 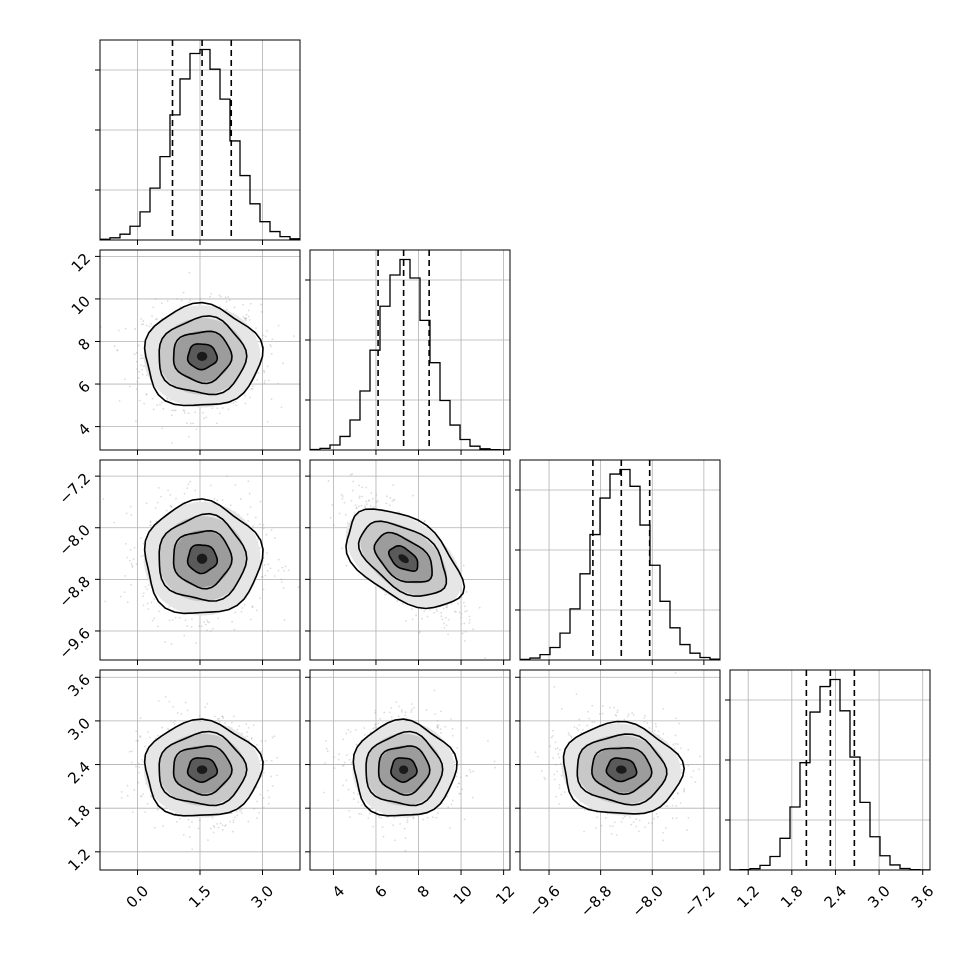 I want to click on y-tick-label: 1.8, so click(x=79, y=816).